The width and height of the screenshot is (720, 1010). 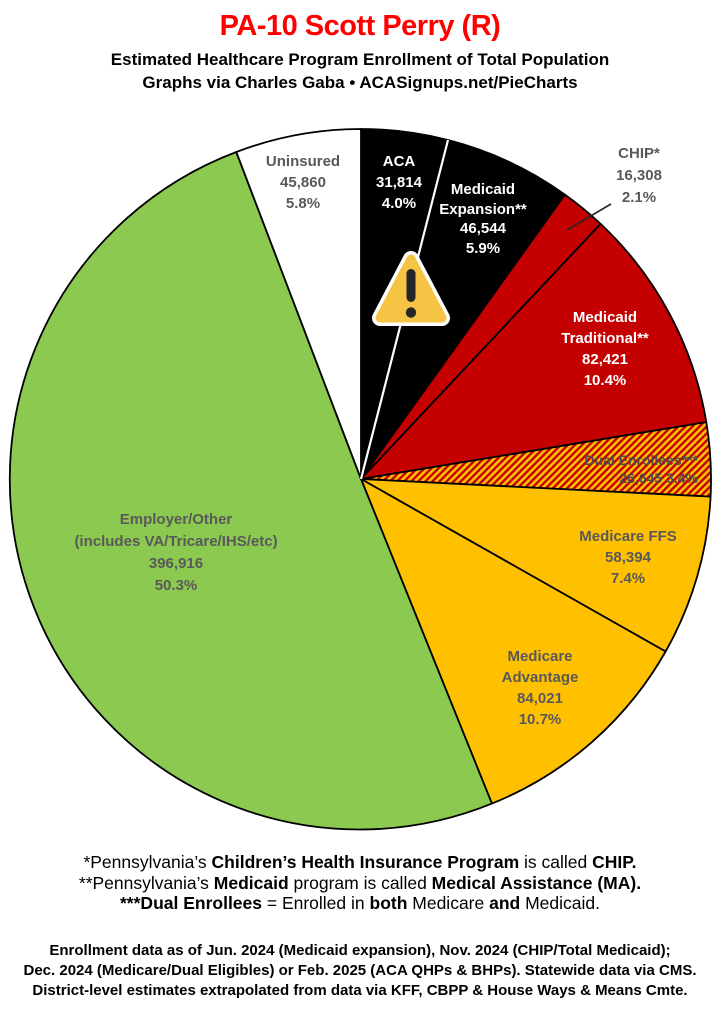 What do you see at coordinates (176, 541) in the screenshot?
I see `slice-name: (includes VA/Tricare/IHS/etc)` at bounding box center [176, 541].